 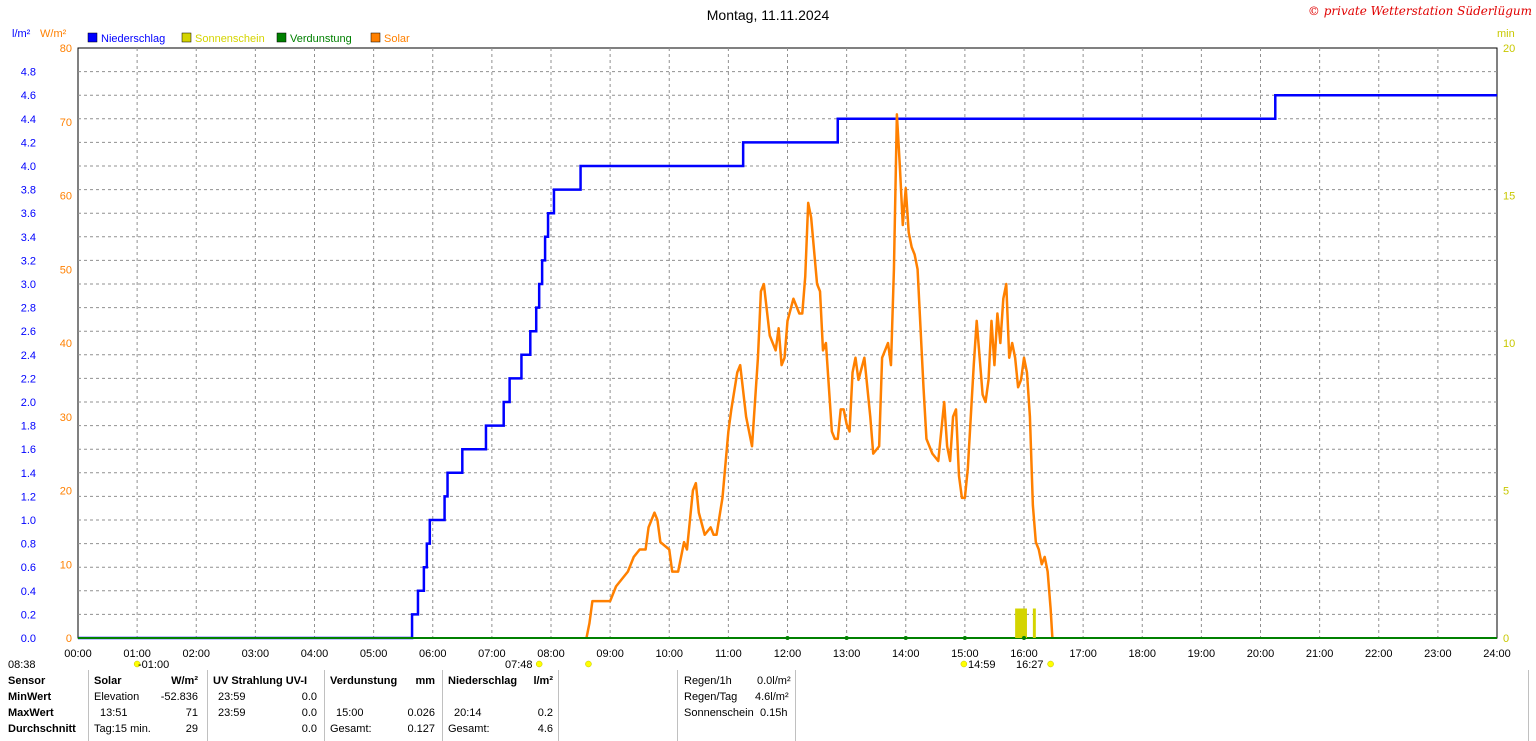 I want to click on legend-label: Niederschlag, so click(x=133, y=39).